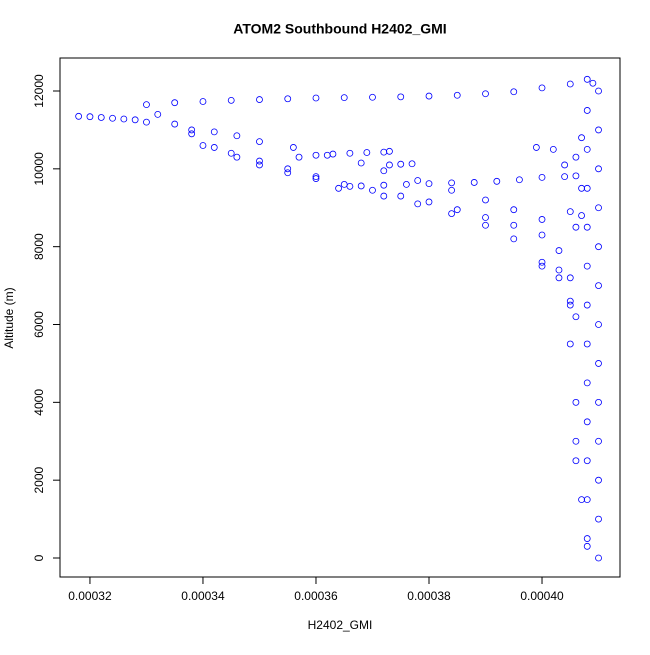 This screenshot has width=650, height=655. I want to click on y-tick-label: 0, so click(39, 557).